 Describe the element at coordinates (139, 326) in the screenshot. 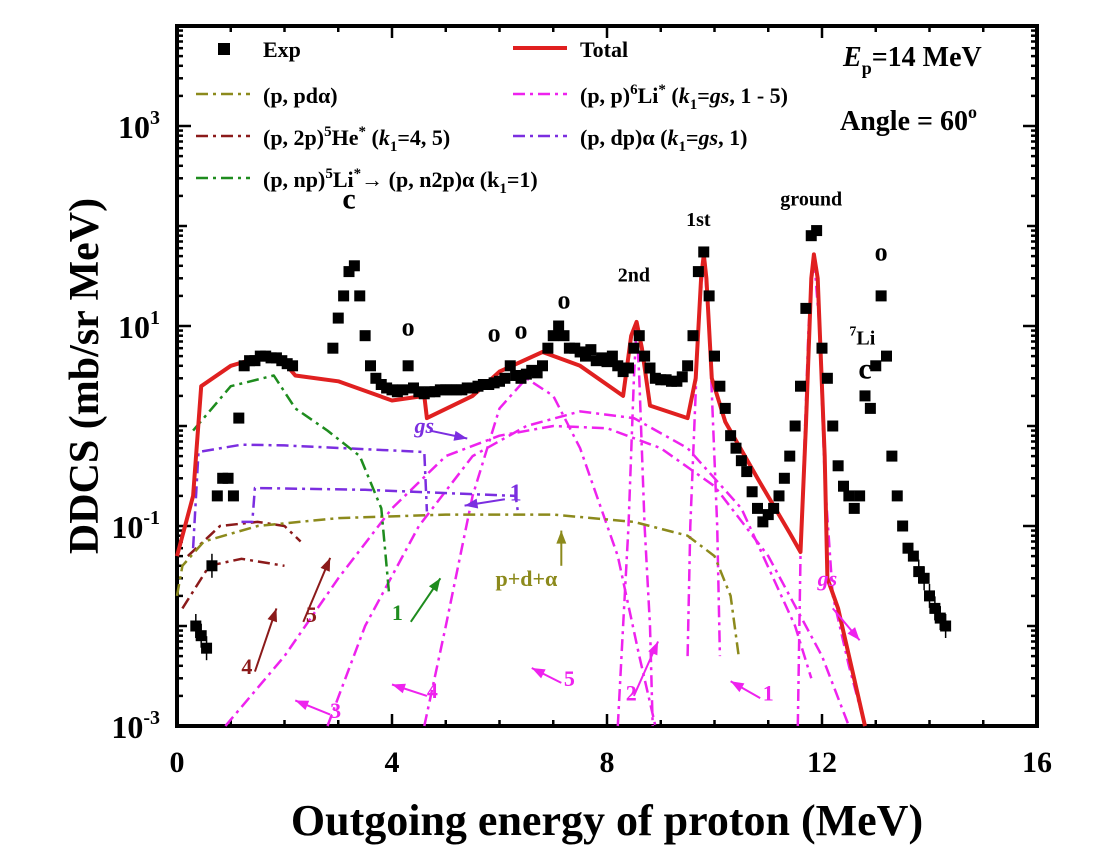

I see `y-tick-label: 10¹` at that location.